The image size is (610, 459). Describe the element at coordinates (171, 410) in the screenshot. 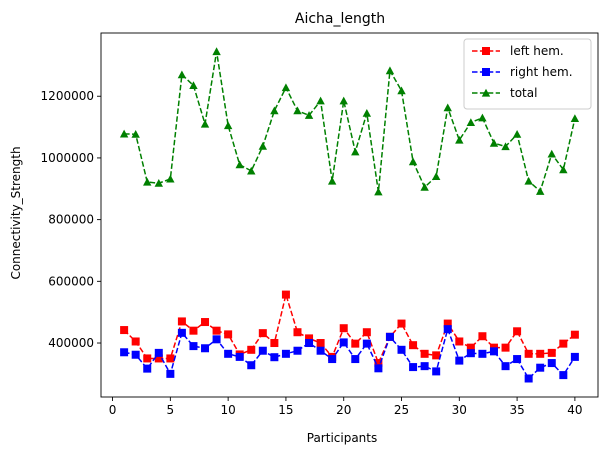

I see `x-tick-label: 5` at that location.